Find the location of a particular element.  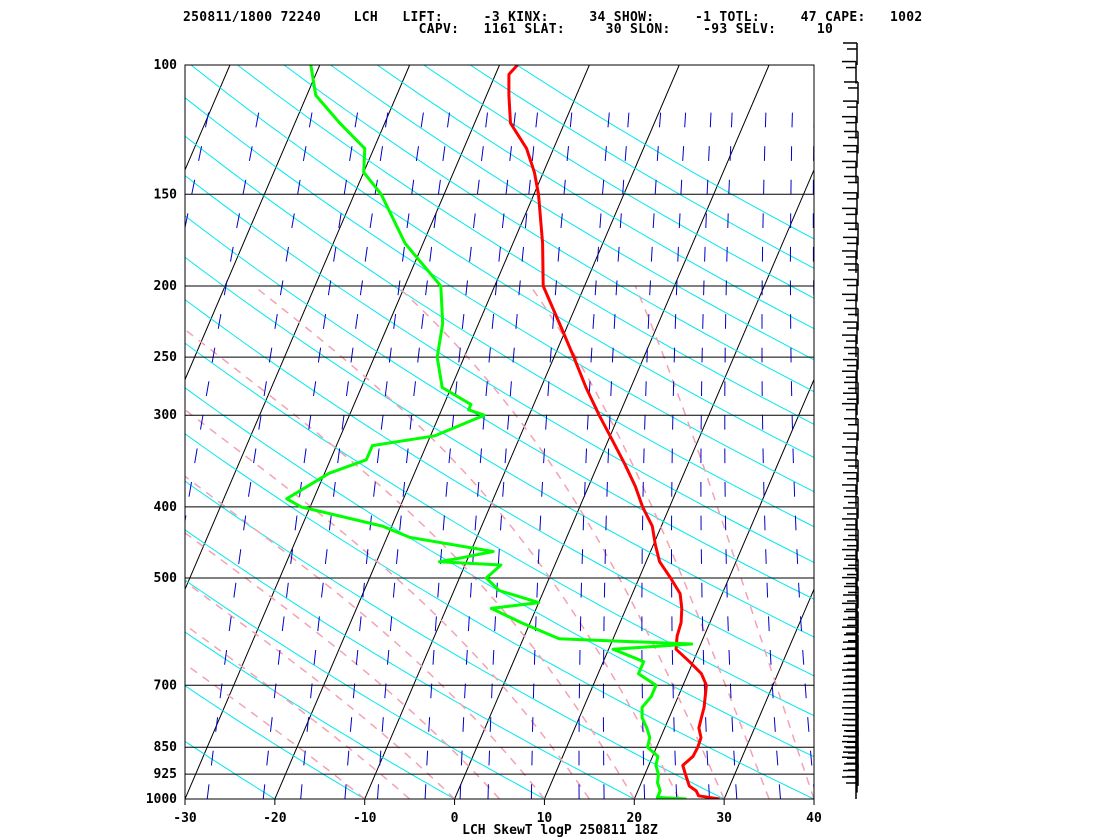

temperature-tick-label: 20 is located at coordinates (634, 818).